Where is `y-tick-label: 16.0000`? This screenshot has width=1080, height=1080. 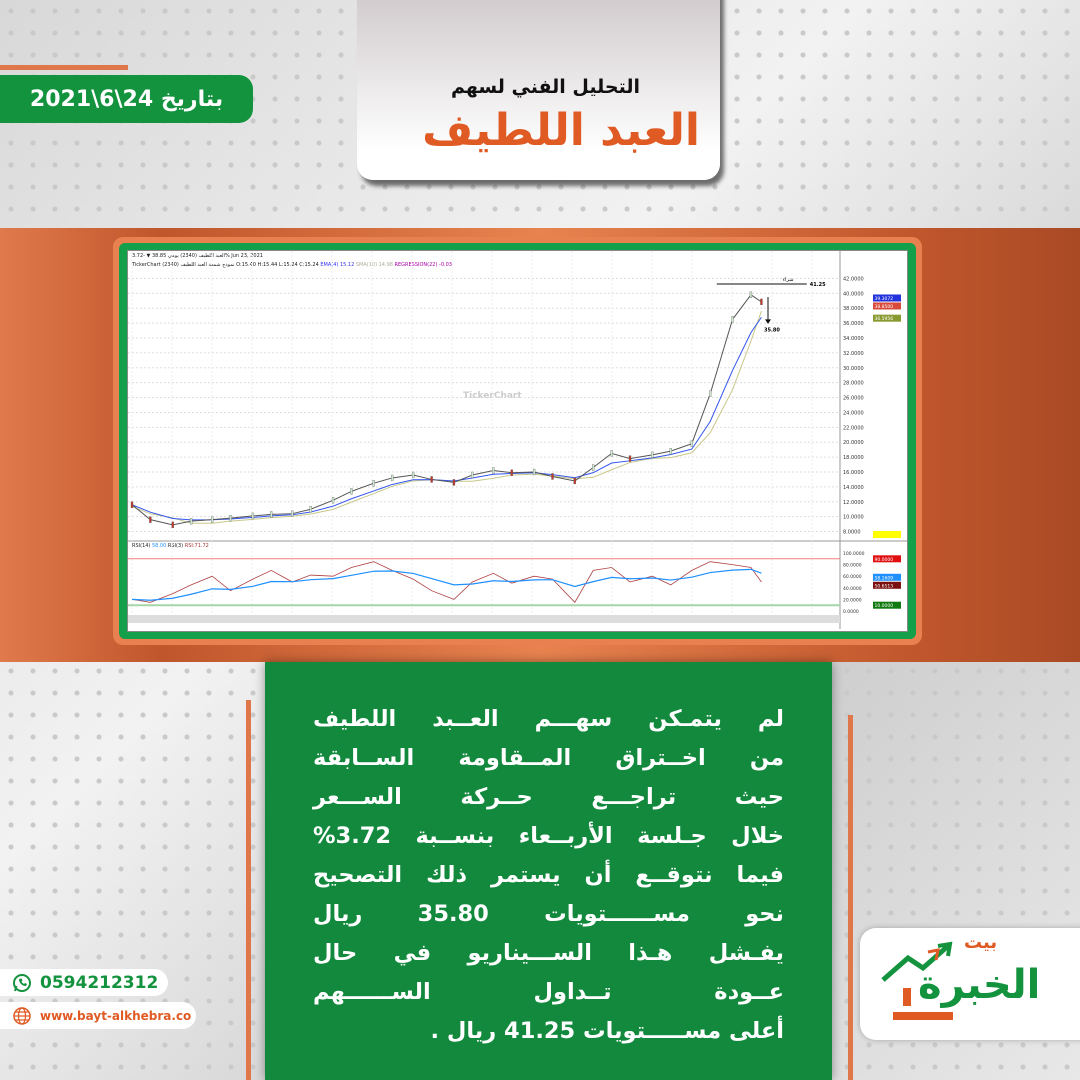 y-tick-label: 16.0000 is located at coordinates (853, 473).